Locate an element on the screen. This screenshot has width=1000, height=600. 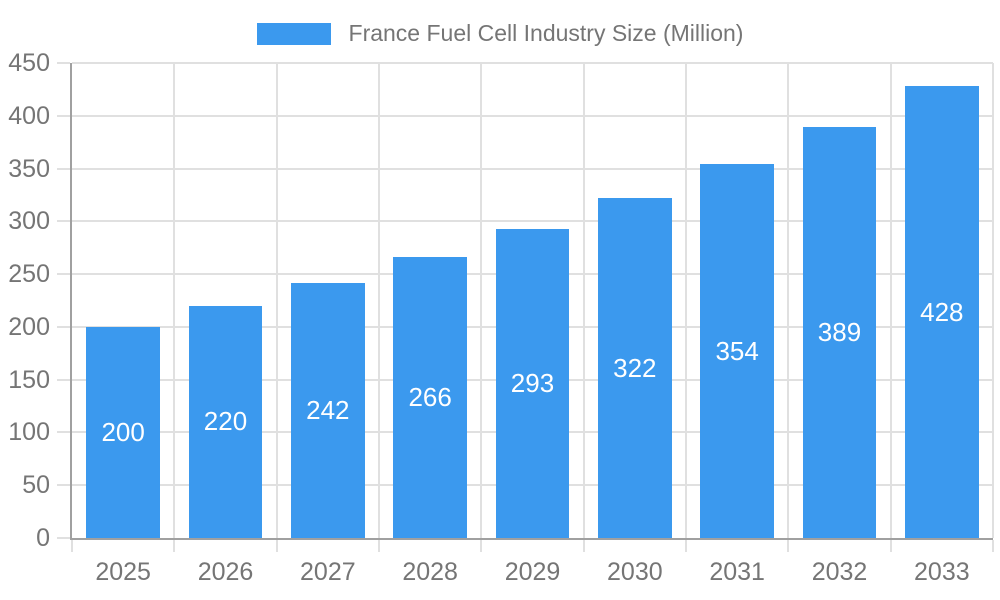
y-axis-label: 100 is located at coordinates (29, 432).